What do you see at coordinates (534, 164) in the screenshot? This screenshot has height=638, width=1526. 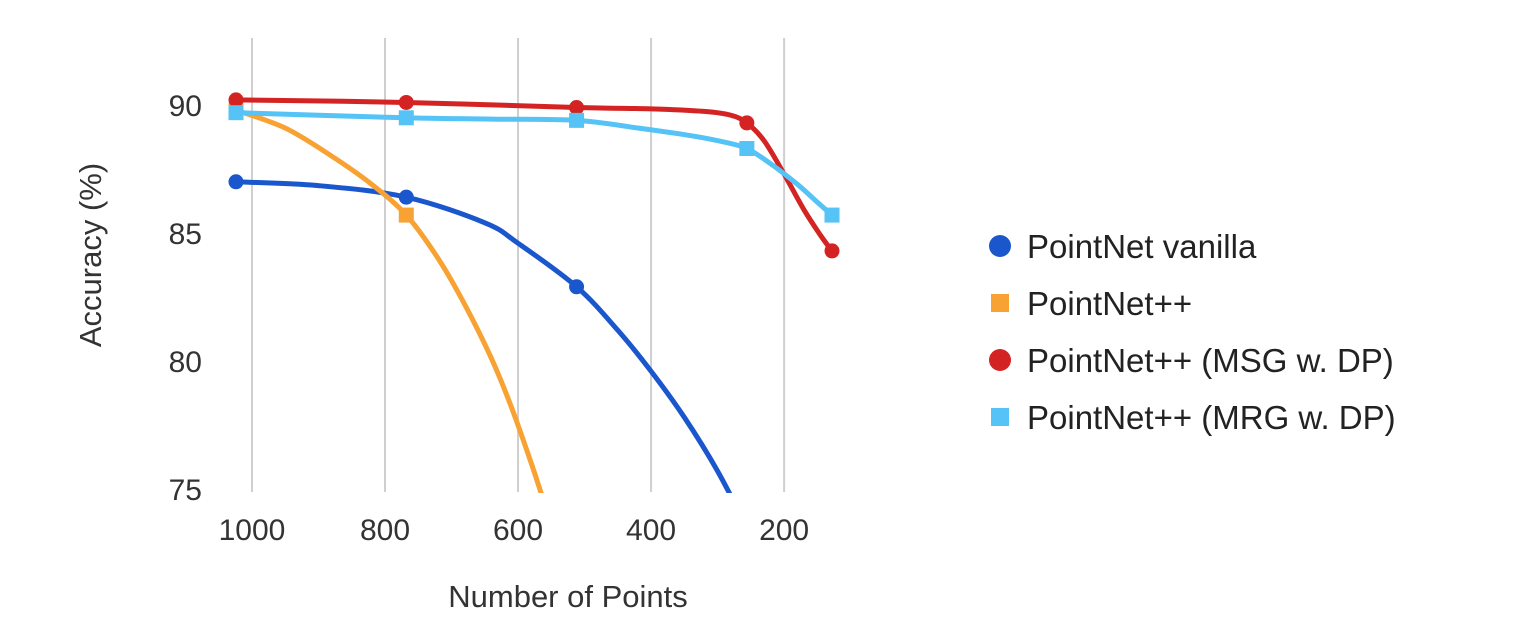 I see `series-line-pointnet-mrg-w-dp` at bounding box center [534, 164].